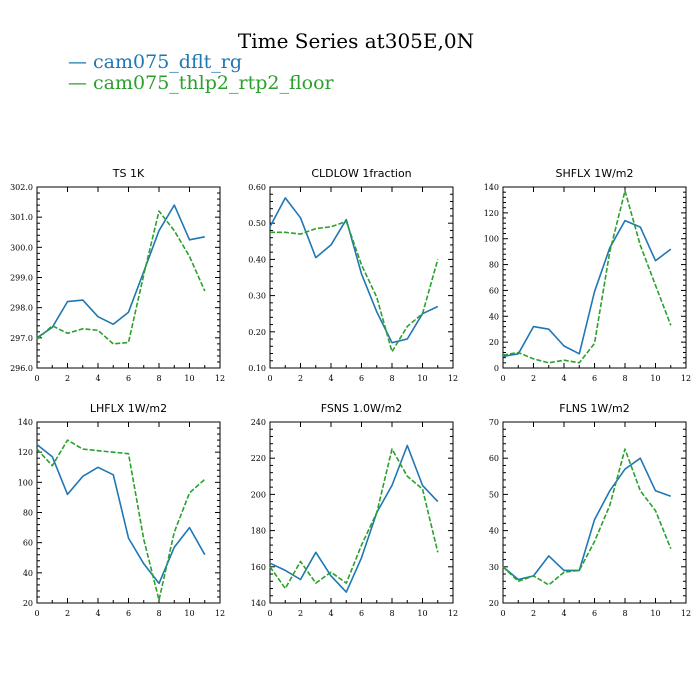 The image size is (700, 700). What do you see at coordinates (356, 41) in the screenshot?
I see `figure-title: Time Series at305E,0N` at bounding box center [356, 41].